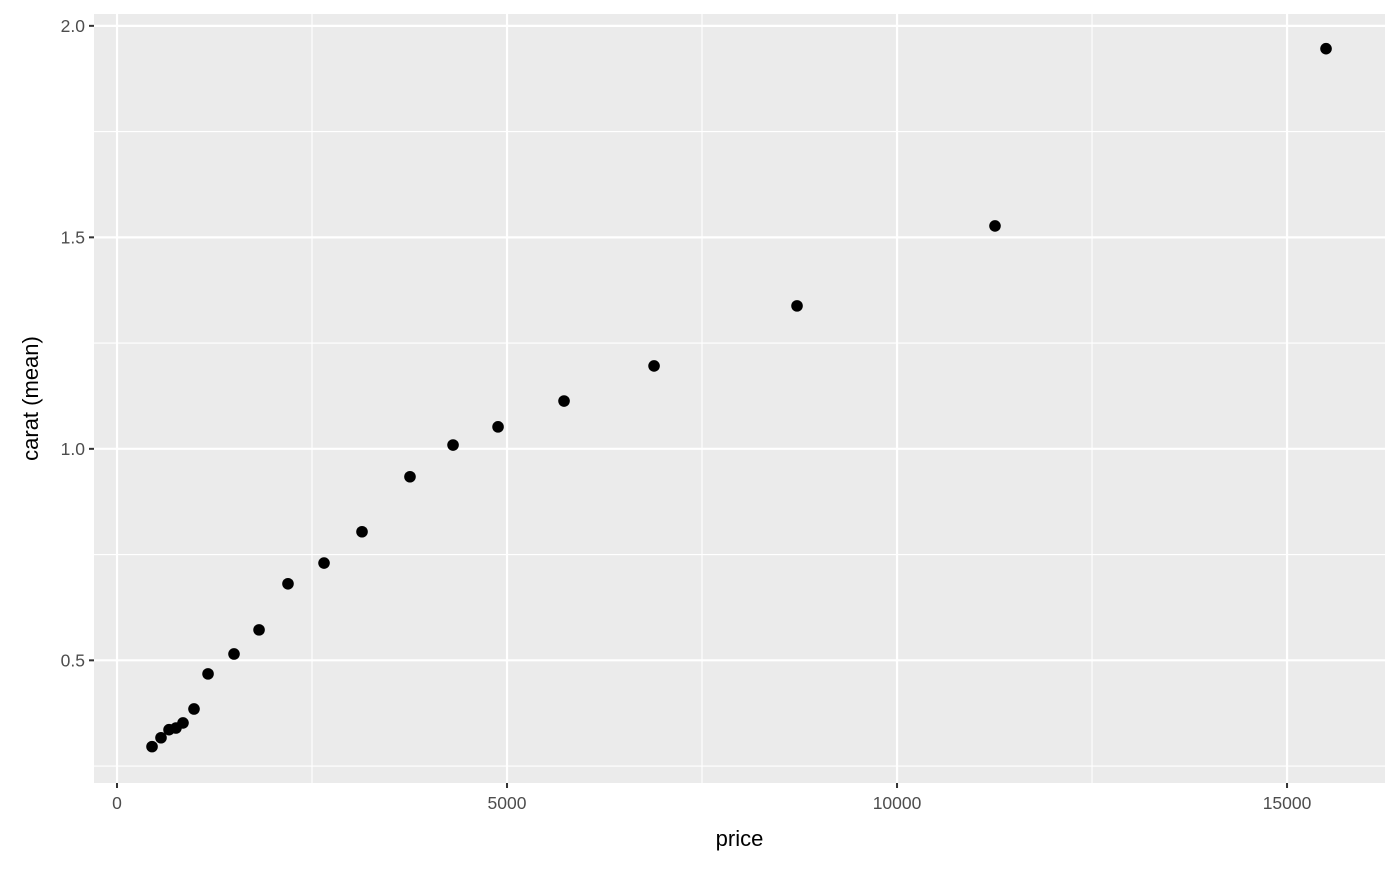  I want to click on x-tick-label: 10000, so click(897, 803).